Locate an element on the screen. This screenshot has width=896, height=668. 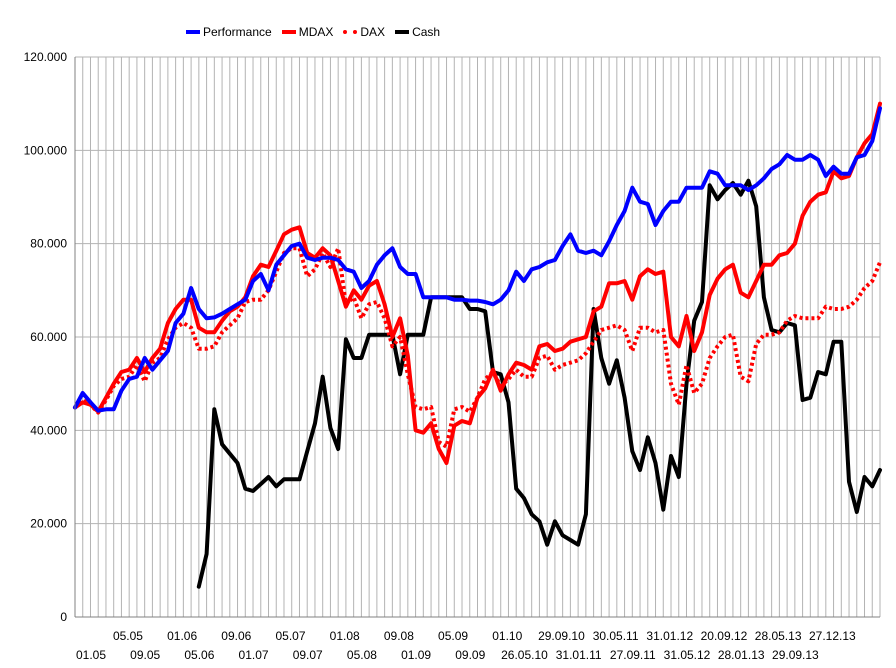
x-tick-label: 20.09.12 is located at coordinates (724, 636).